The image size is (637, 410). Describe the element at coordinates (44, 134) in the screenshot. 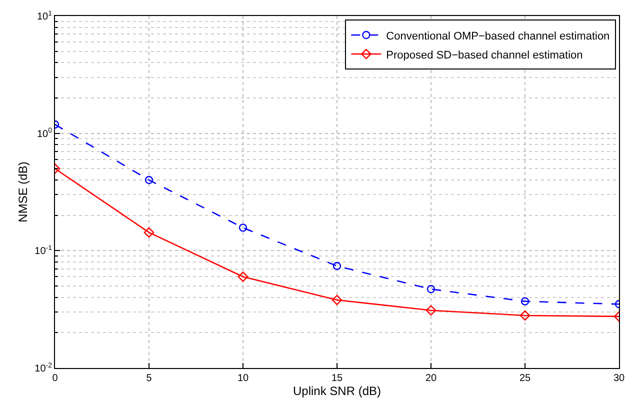

I see `y-tick-label: 10$^{0}$` at that location.